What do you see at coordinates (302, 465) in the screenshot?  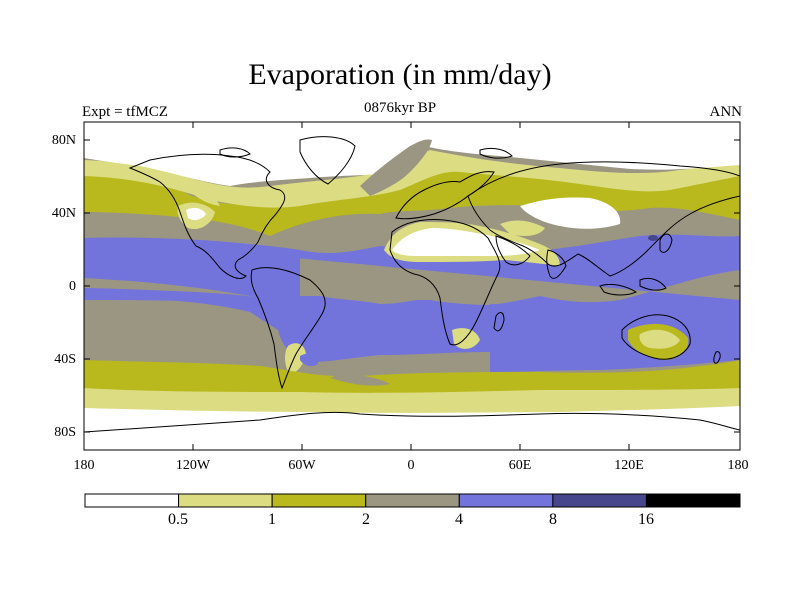 I see `lon-label-60w: 60W` at bounding box center [302, 465].